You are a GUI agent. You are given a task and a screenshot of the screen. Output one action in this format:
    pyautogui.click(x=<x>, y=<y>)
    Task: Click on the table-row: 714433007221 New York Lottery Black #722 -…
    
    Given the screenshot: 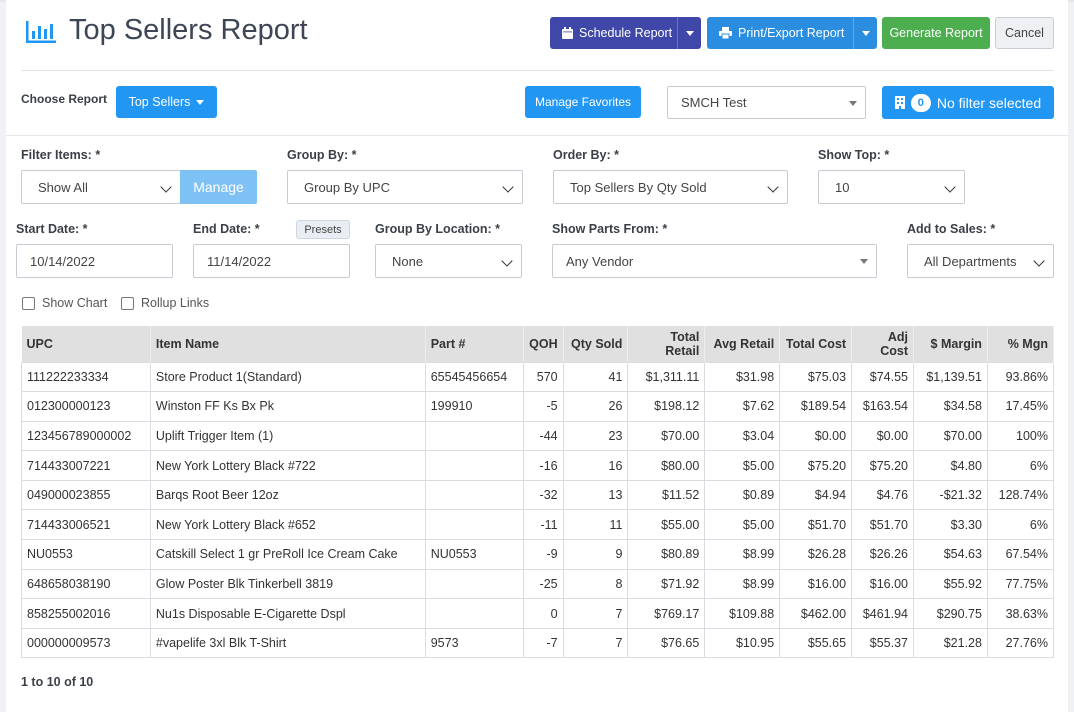 What is the action you would take?
    pyautogui.click(x=538, y=465)
    